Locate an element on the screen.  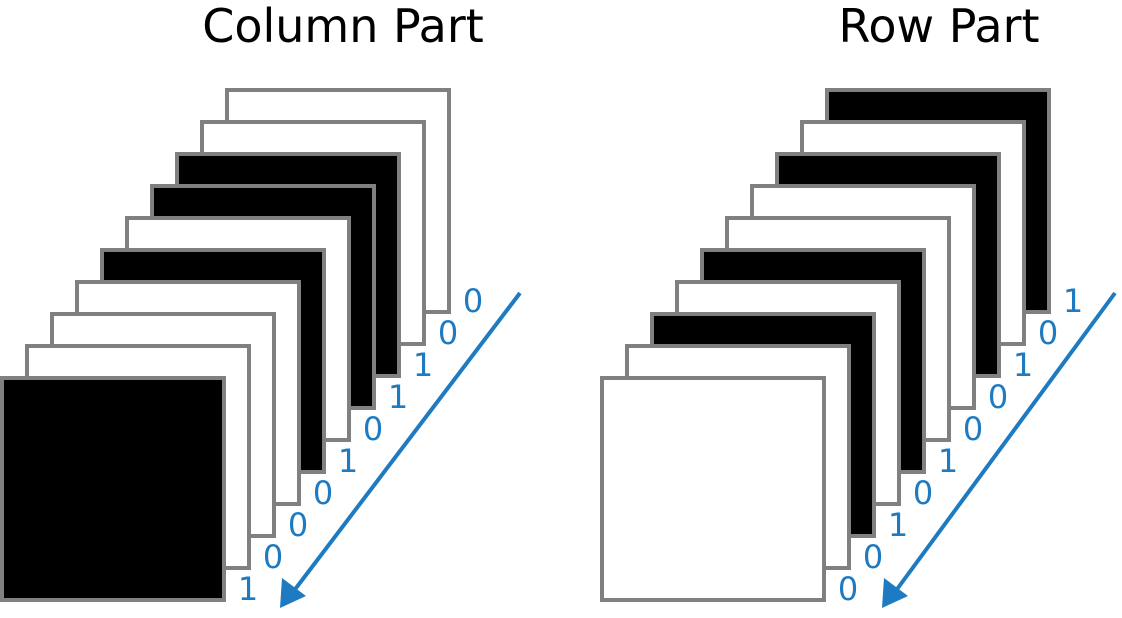
row-part-bit-label-8: 1 is located at coordinates (1023, 365).